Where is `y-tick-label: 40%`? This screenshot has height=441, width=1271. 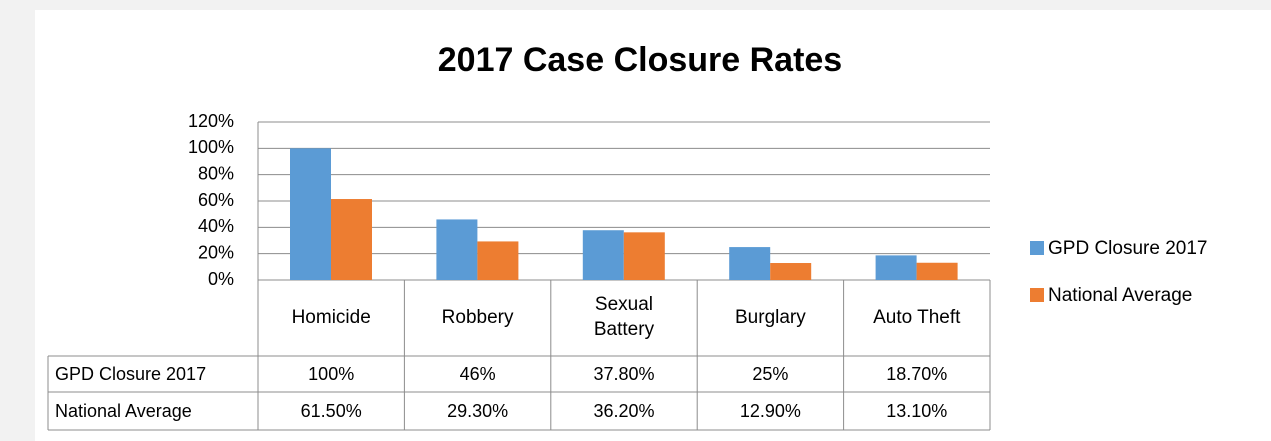 y-tick-label: 40% is located at coordinates (216, 226).